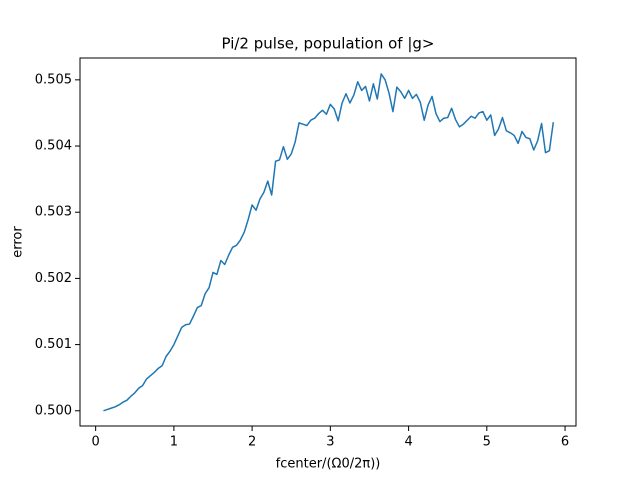  I want to click on x-tick-label: 0, so click(96, 442).